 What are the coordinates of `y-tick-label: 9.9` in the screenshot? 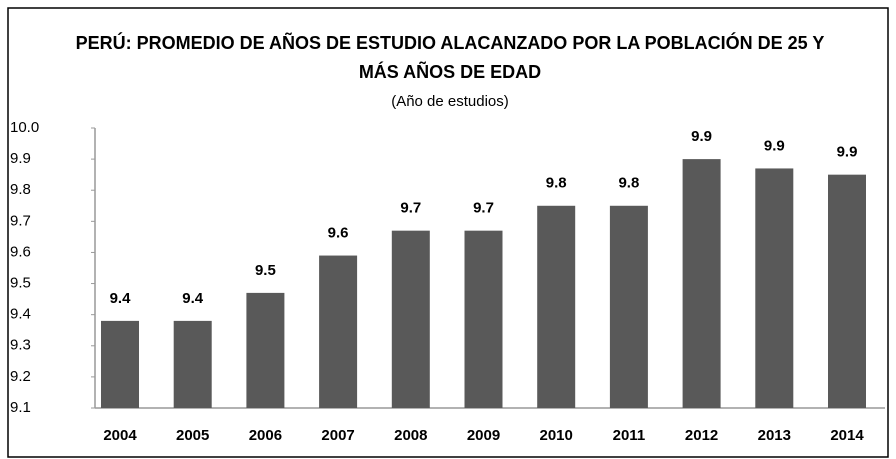 It's located at (20, 158).